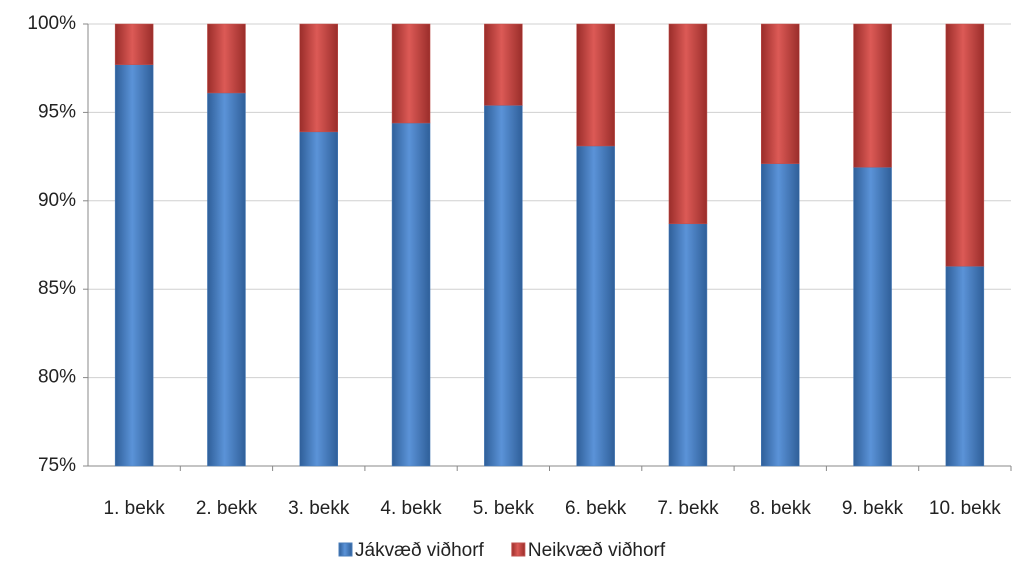 Image resolution: width=1019 pixels, height=568 pixels. Describe the element at coordinates (781, 508) in the screenshot. I see `x-tick-label: 8. bekk` at that location.